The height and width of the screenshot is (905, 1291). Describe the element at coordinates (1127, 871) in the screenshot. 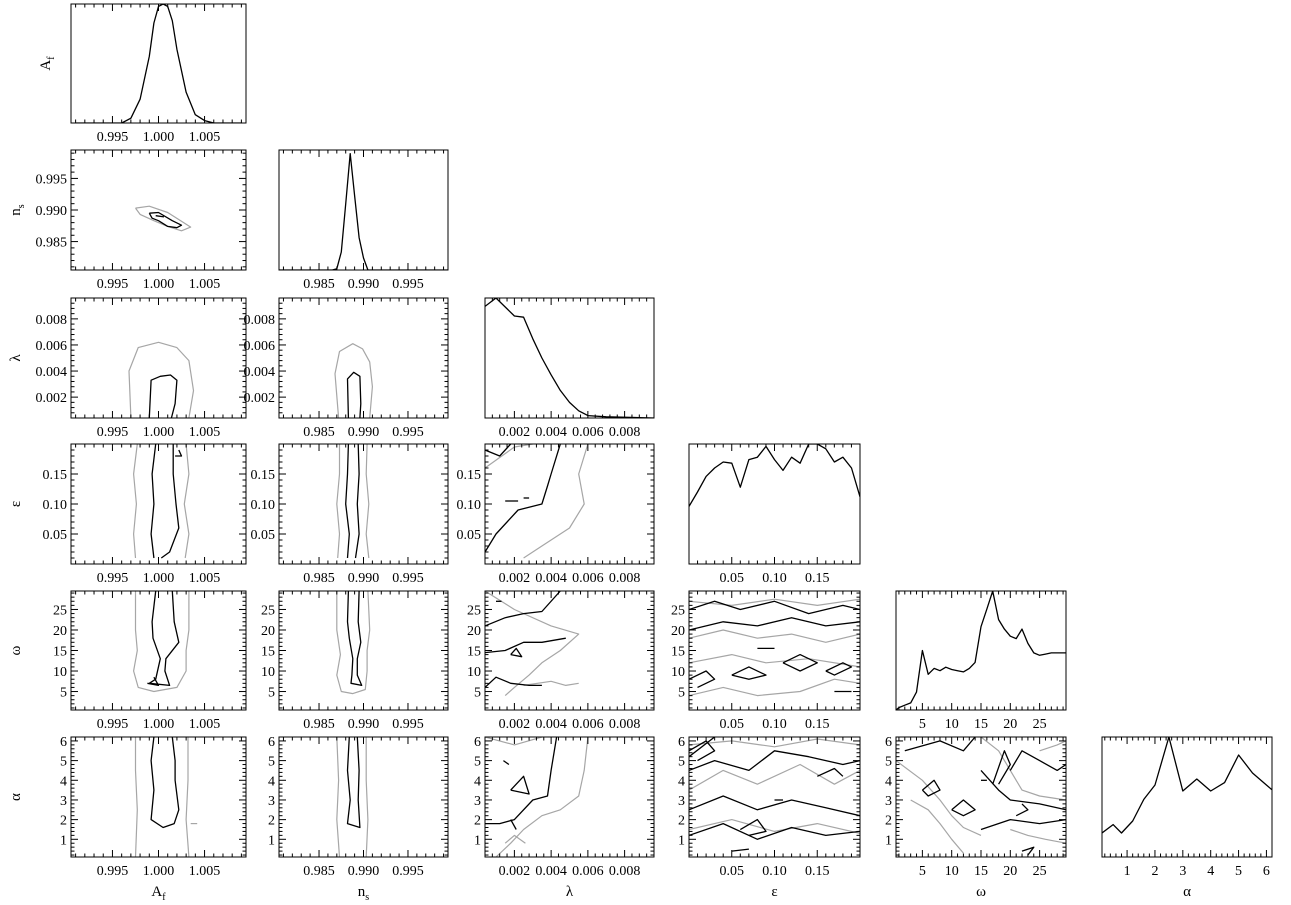

I see `x-tick-label: 1` at that location.